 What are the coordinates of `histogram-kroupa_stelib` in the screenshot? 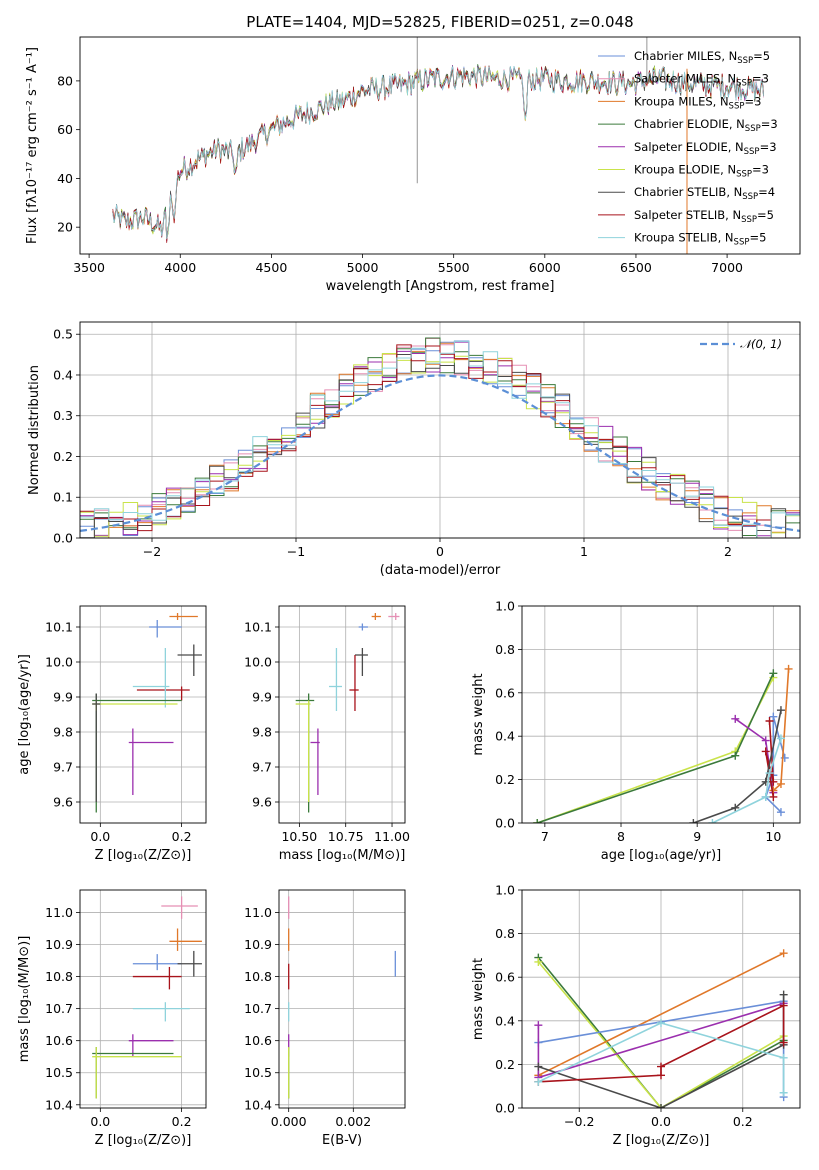 It's located at (440, 439).